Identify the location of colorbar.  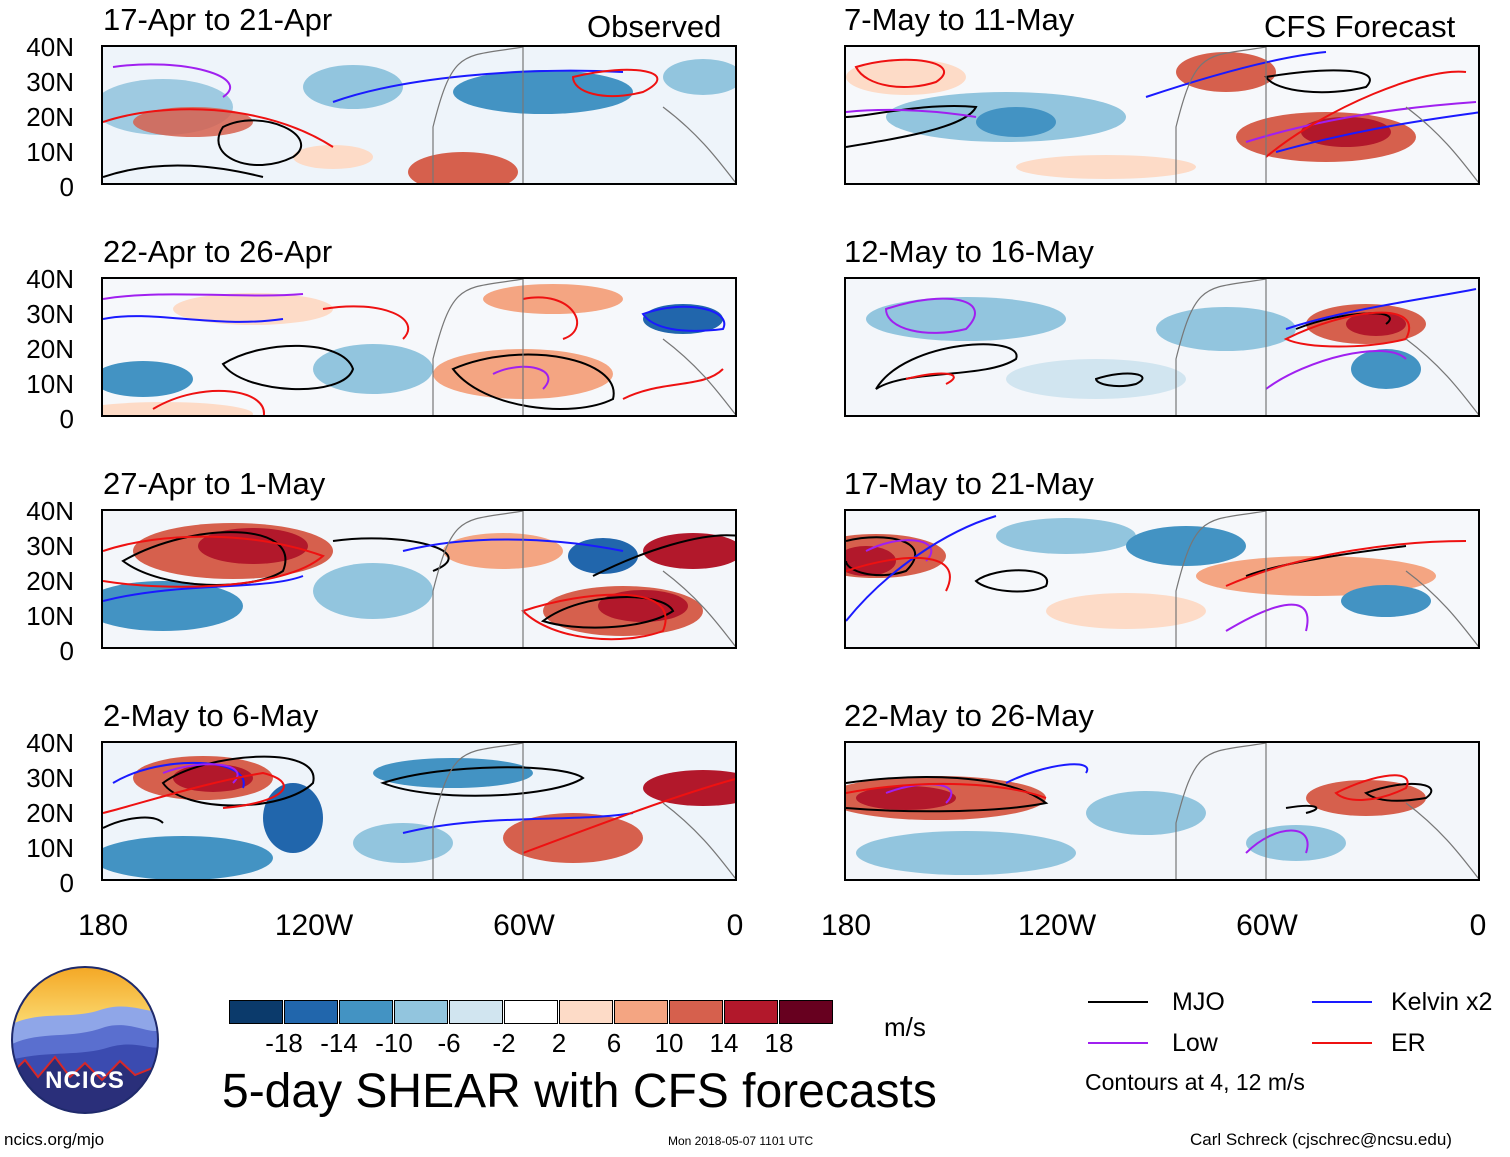
(531, 1012).